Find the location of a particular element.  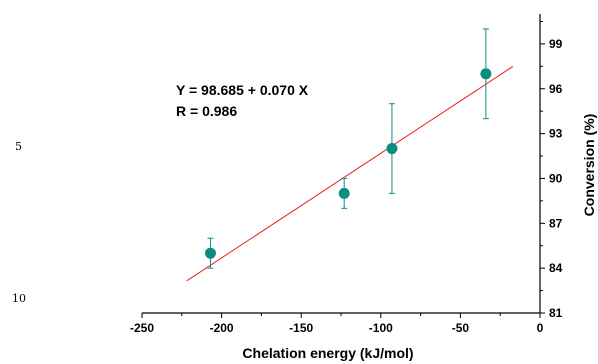

y-tick-label: 99 is located at coordinates (556, 44).